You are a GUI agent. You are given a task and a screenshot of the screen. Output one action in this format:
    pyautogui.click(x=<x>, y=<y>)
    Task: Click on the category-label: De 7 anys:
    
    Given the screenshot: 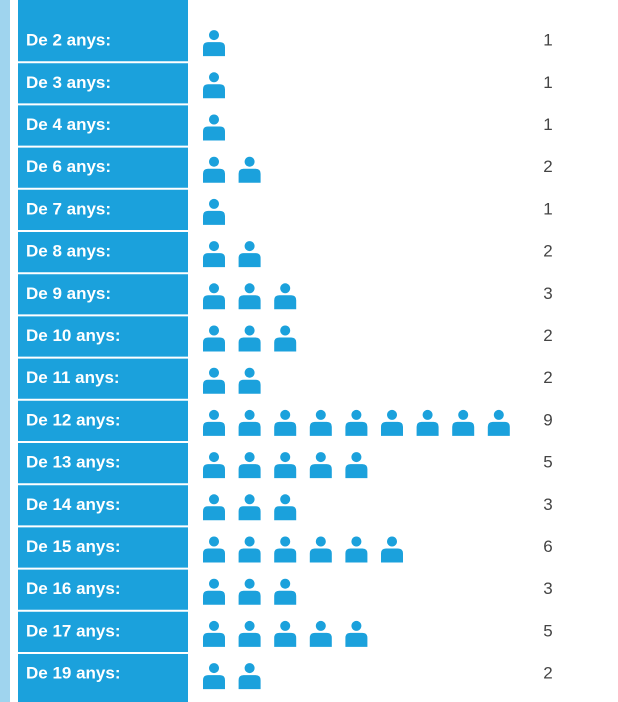 What is the action you would take?
    pyautogui.click(x=68, y=208)
    